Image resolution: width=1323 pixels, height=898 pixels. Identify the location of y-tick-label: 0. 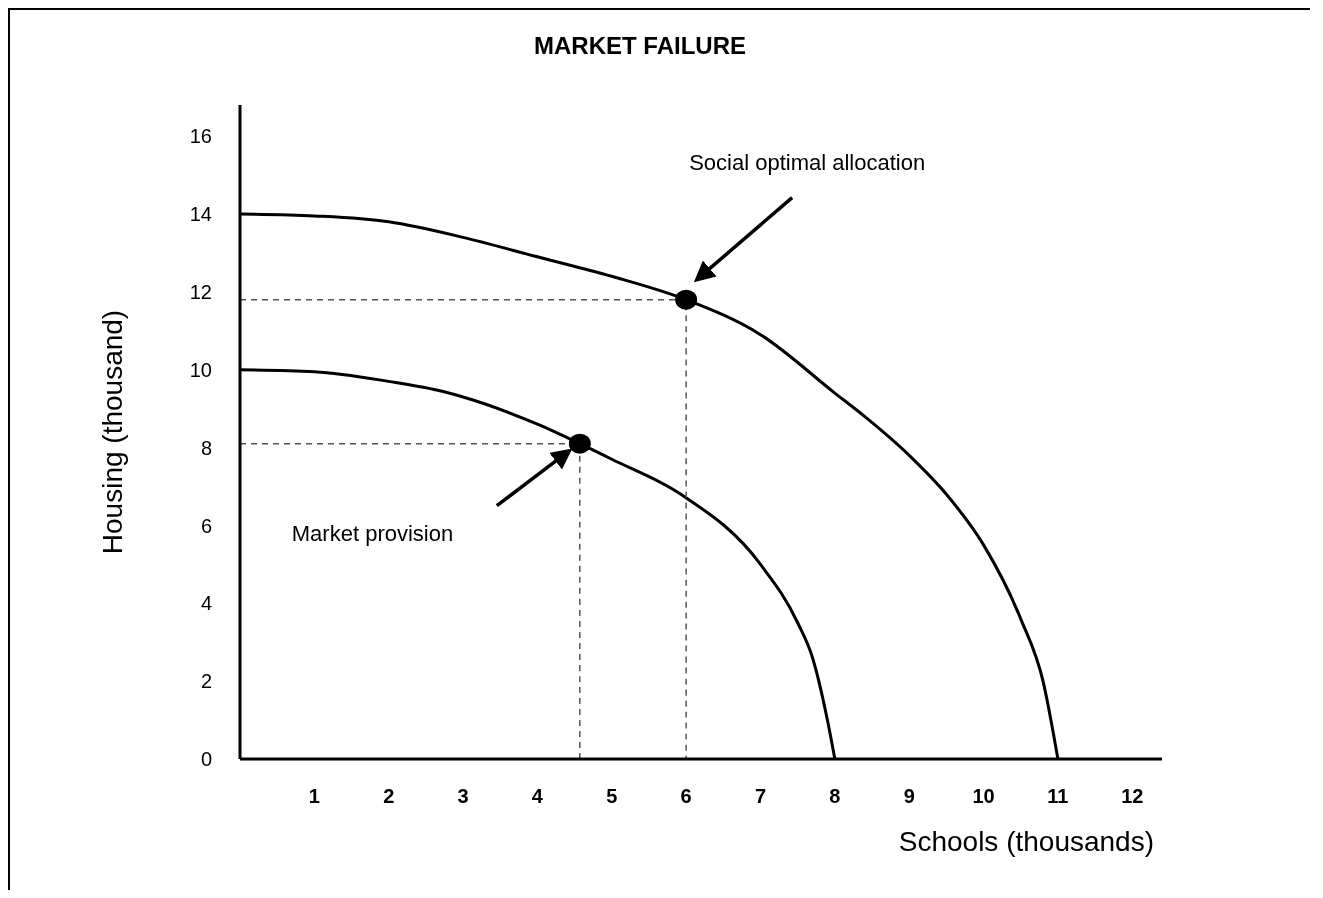
(206, 759).